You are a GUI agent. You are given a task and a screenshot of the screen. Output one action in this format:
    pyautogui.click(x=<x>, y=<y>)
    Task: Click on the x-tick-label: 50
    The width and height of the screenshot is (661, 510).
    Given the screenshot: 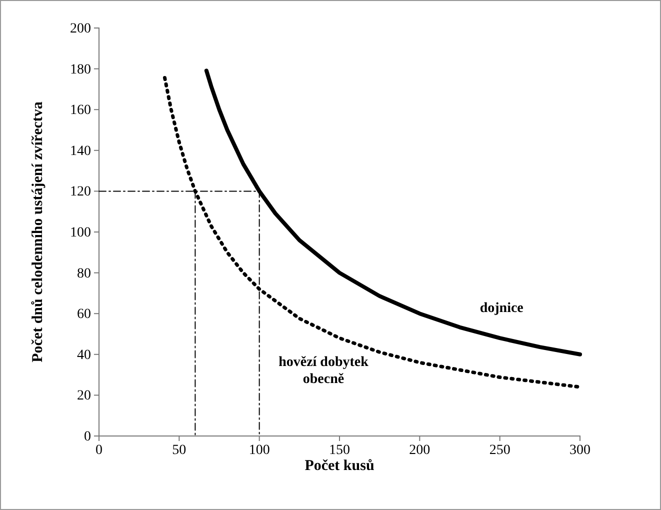 What is the action you would take?
    pyautogui.click(x=179, y=450)
    